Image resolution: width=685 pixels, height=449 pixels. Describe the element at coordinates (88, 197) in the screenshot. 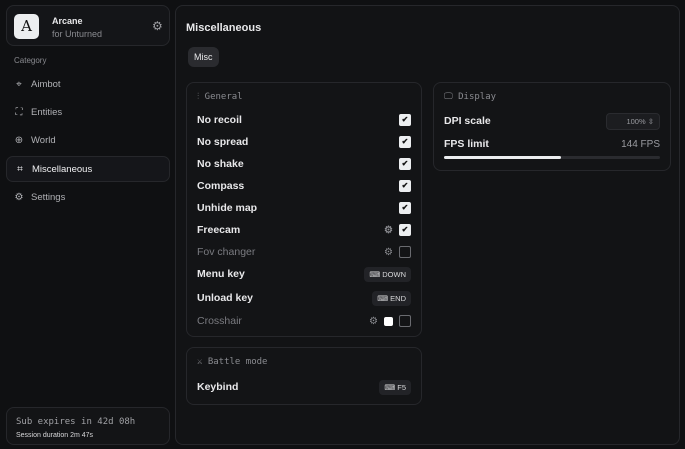

I see `sidebar-item-settings: ⚙ Settings` at that location.